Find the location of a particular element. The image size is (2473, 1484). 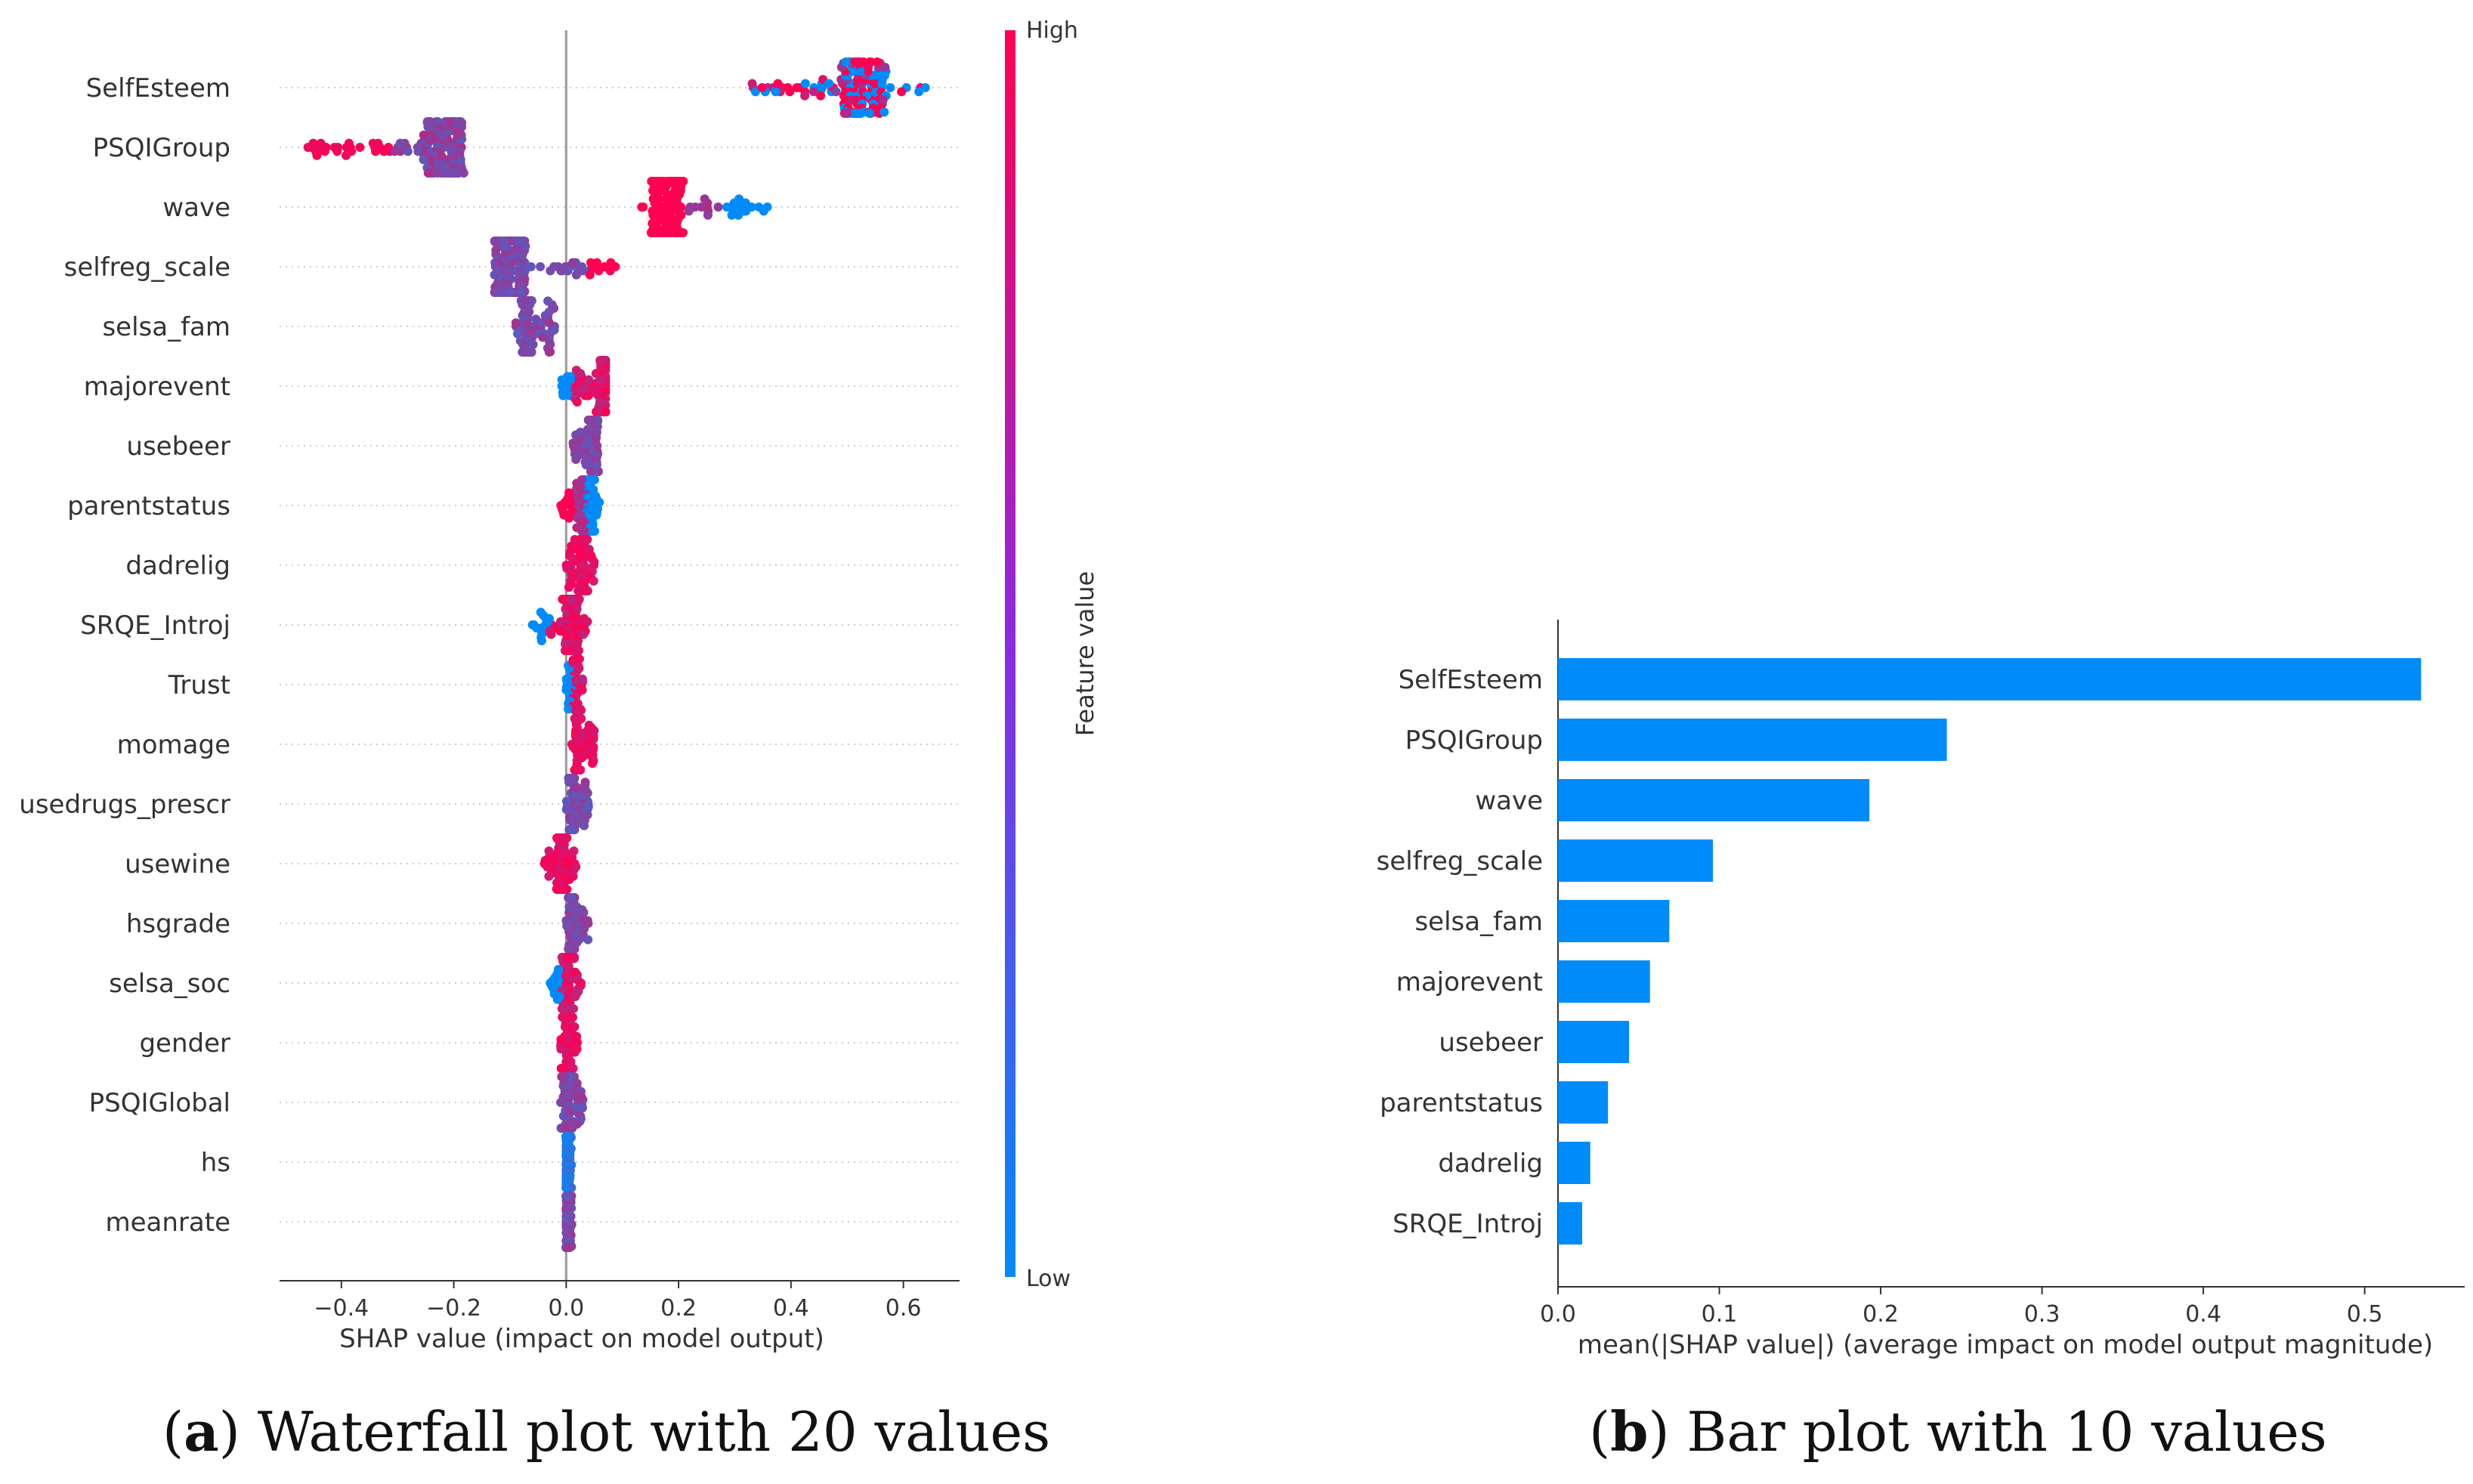

feature-label-momage: momage is located at coordinates (173, 745).